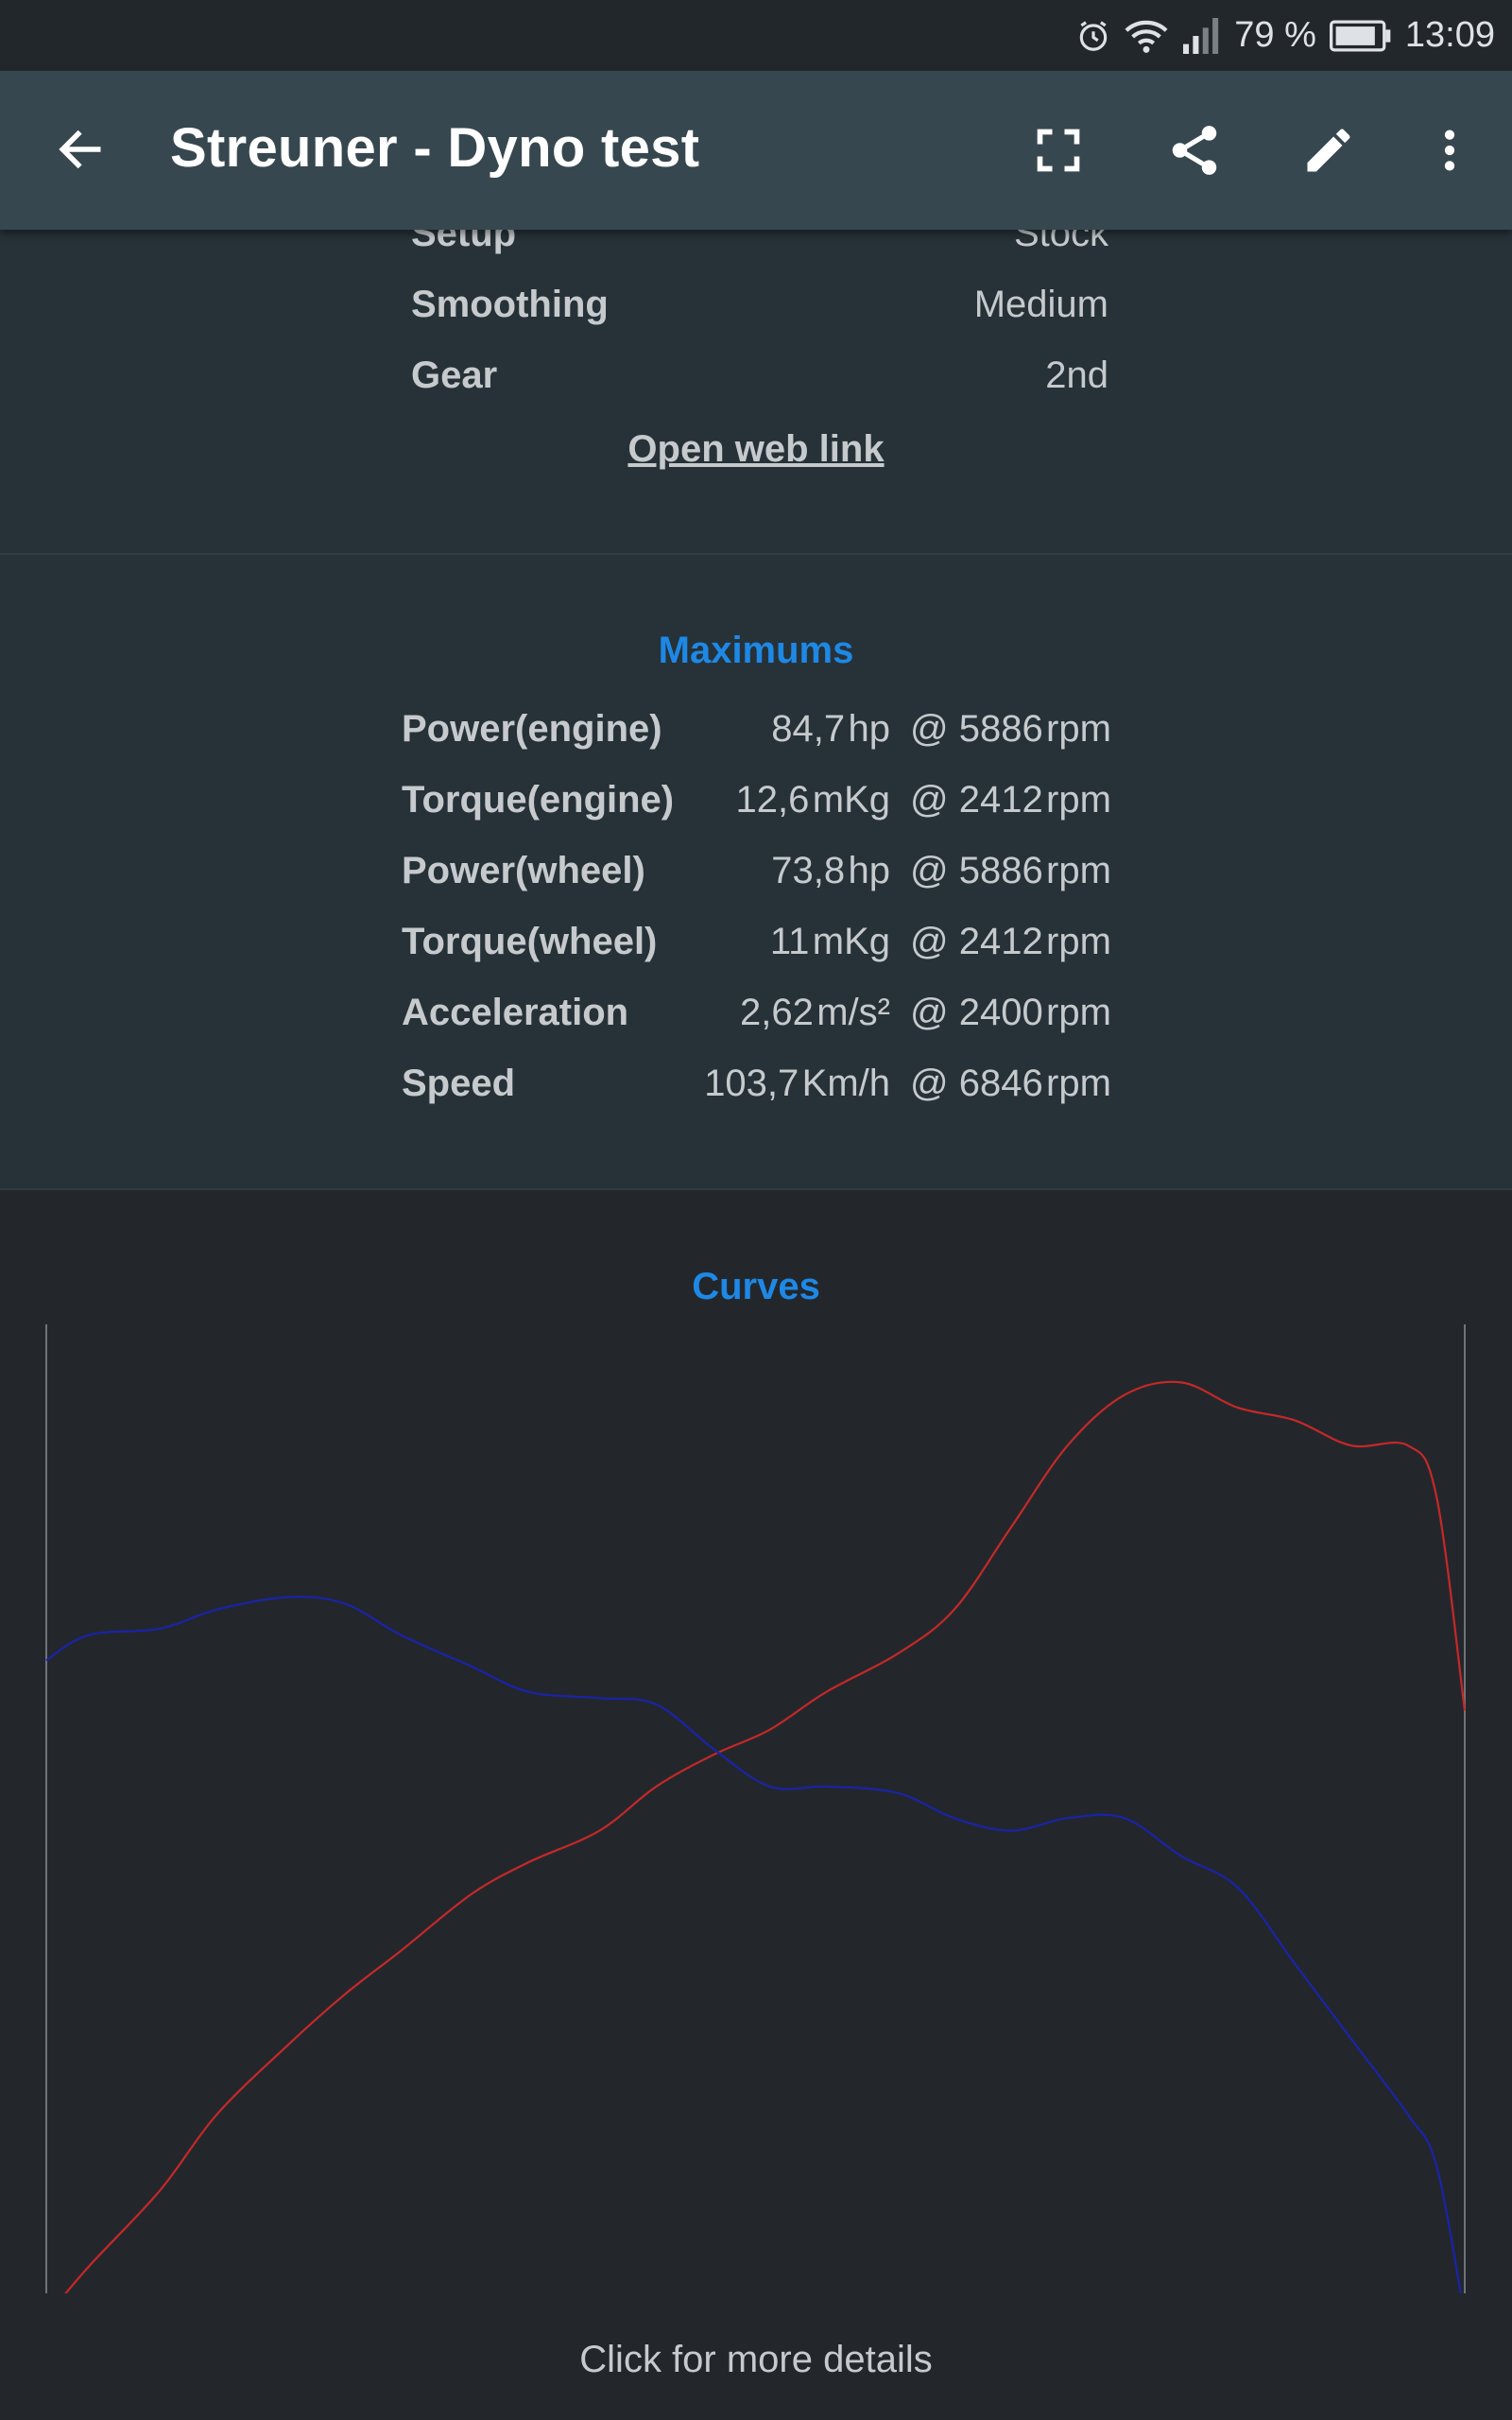 The height and width of the screenshot is (2420, 1512). I want to click on info-row-gear: Gear 2nd, so click(759, 382).